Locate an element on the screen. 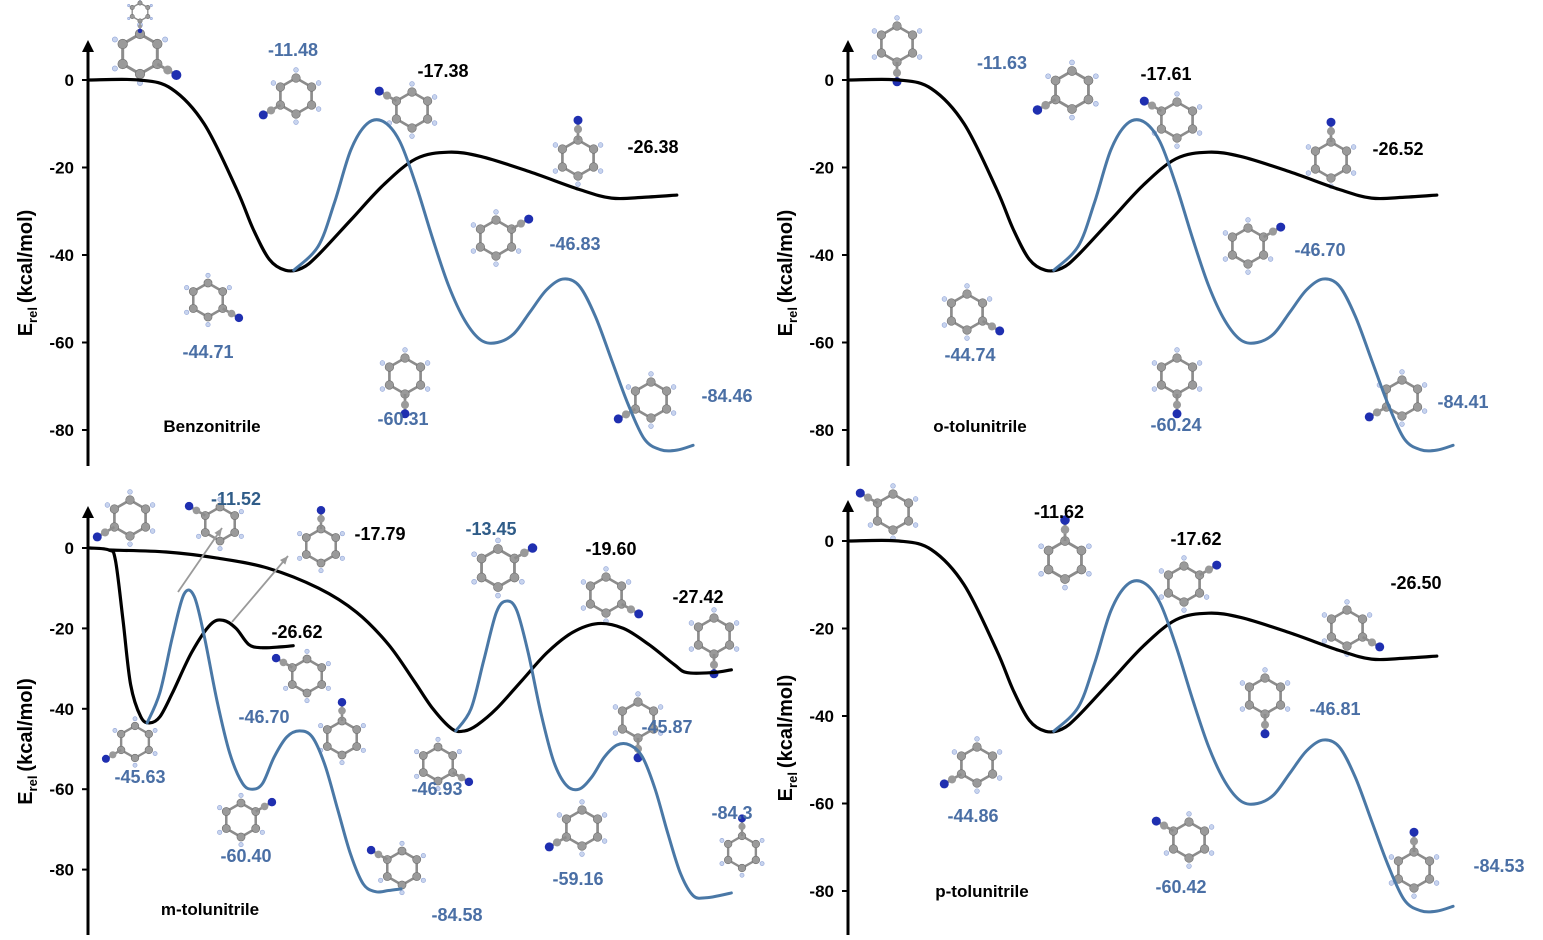  energy-value-label: -60.31 is located at coordinates (402, 419).